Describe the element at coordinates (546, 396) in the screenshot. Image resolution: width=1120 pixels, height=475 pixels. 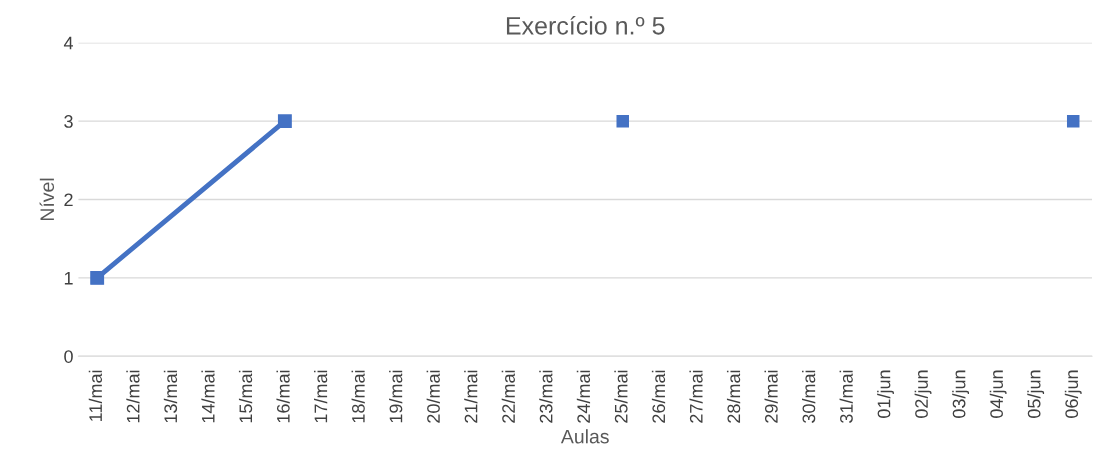
I see `x-tick-label: 23/mai` at that location.